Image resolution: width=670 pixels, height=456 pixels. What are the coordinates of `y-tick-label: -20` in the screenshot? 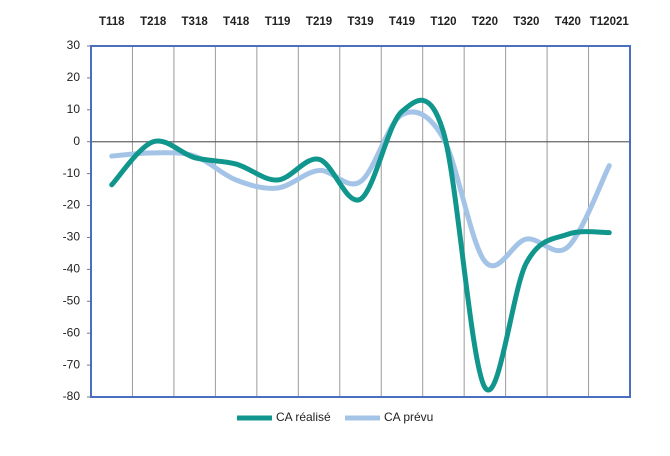 It's located at (72, 205).